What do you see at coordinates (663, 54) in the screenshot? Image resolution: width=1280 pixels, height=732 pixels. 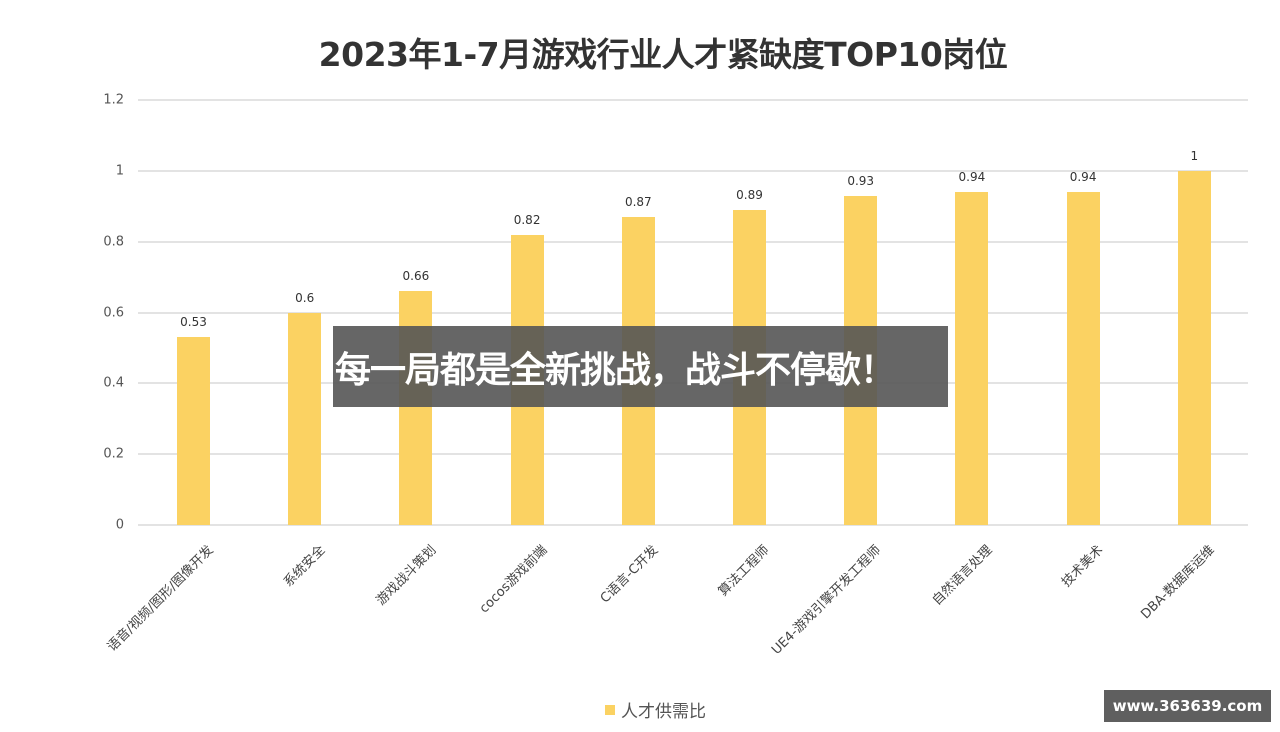 I see `chart-title: 2023年1-7月游戏行业人才紧缺度TOP10岗位` at bounding box center [663, 54].